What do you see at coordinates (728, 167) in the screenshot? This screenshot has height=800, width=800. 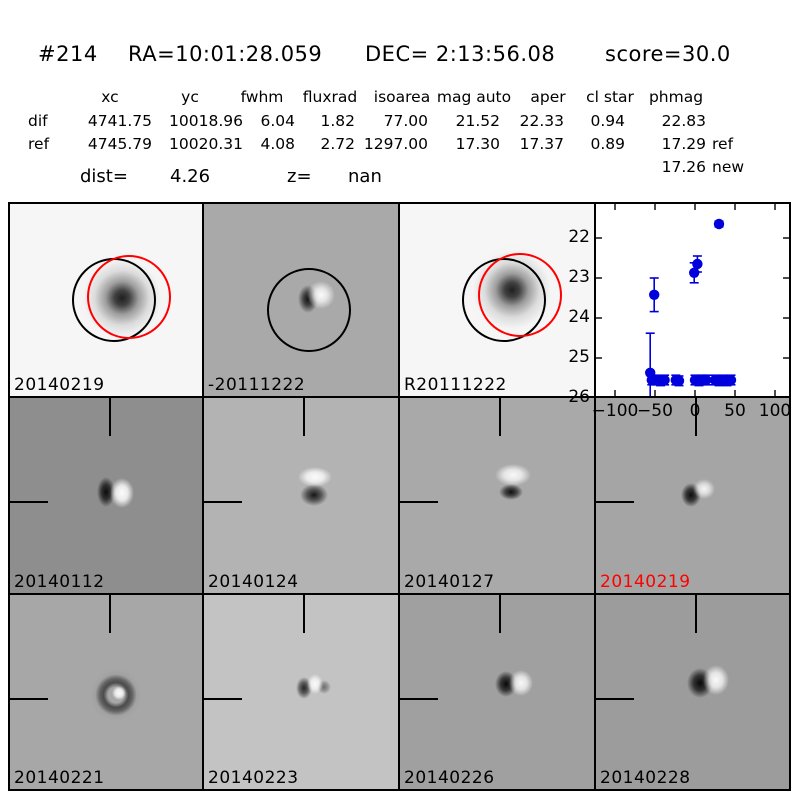 I see `new-phmag-suffix: new` at bounding box center [728, 167].